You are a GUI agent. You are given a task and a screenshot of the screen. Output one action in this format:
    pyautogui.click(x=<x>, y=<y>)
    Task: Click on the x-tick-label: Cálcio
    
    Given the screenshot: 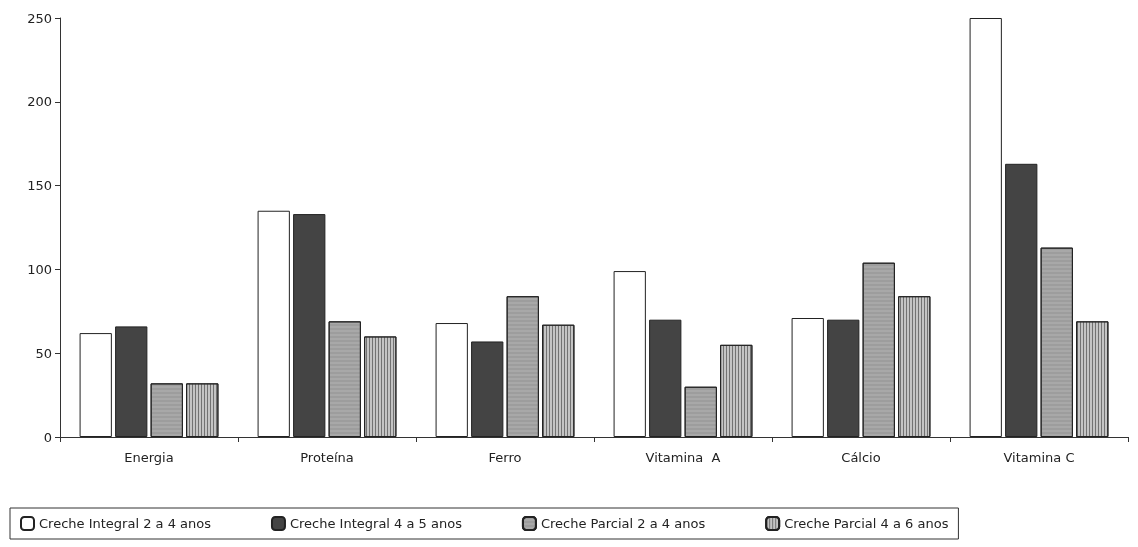 What is the action you would take?
    pyautogui.click(x=861, y=457)
    